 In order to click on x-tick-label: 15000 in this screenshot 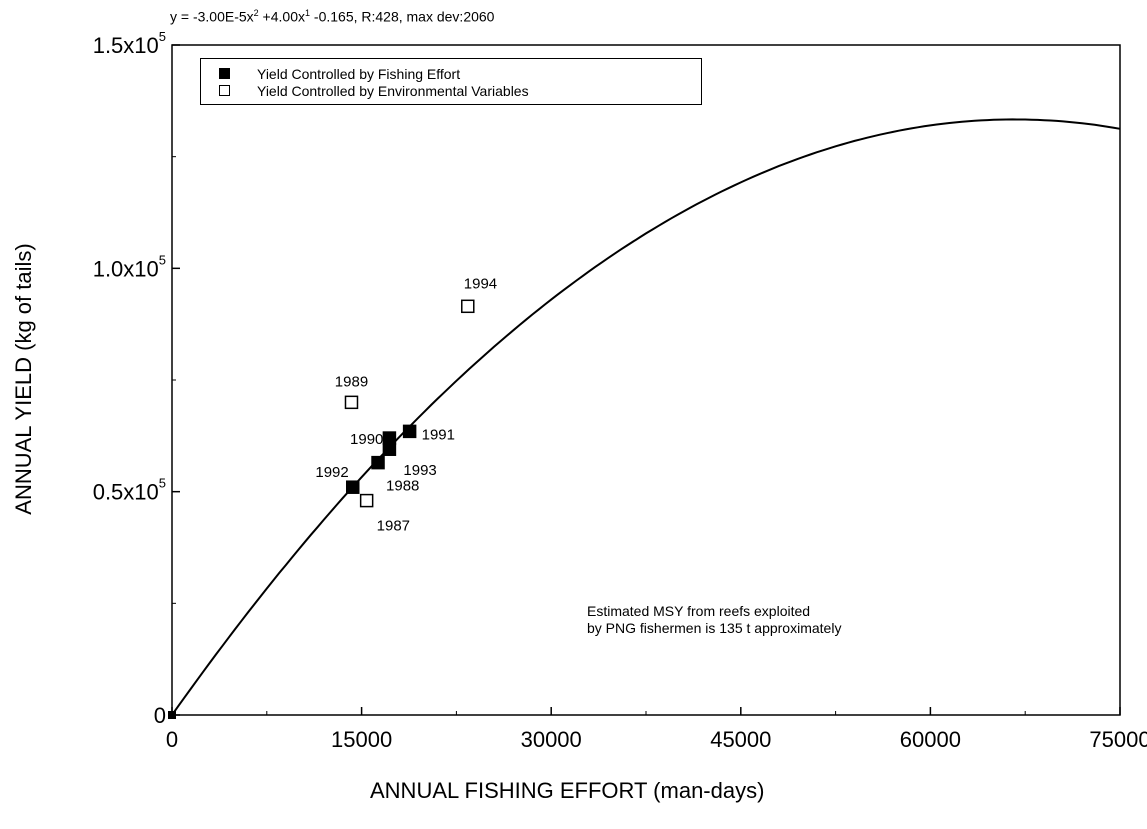, I will do `click(361, 739)`.